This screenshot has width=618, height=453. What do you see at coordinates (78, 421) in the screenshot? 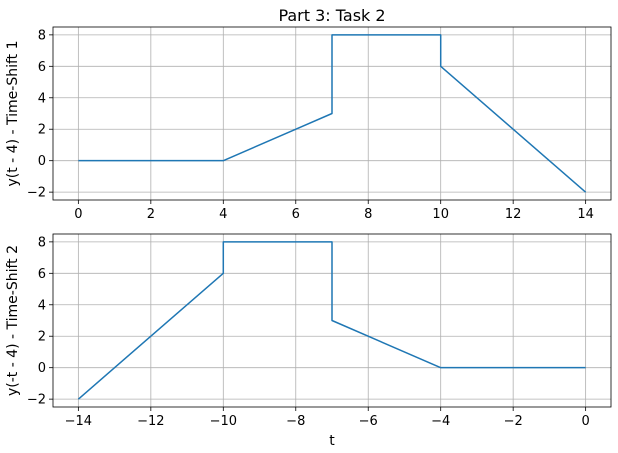
I see `x-tick-label: −14` at bounding box center [78, 421].